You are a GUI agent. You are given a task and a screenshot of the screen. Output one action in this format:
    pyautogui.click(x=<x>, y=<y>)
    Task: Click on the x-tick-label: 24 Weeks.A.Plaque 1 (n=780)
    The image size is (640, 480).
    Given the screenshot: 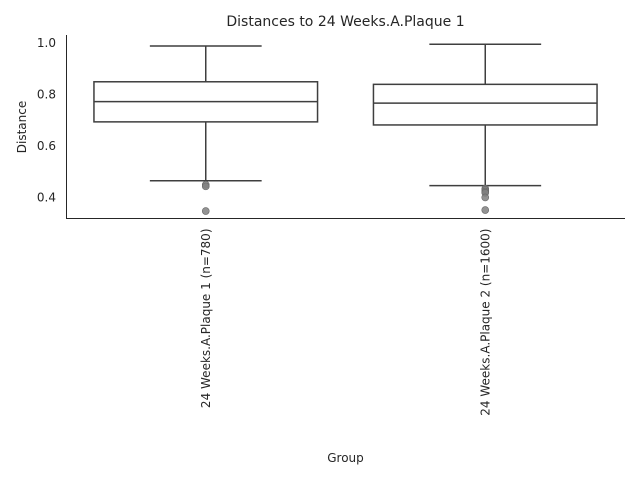 What is the action you would take?
    pyautogui.click(x=206, y=319)
    